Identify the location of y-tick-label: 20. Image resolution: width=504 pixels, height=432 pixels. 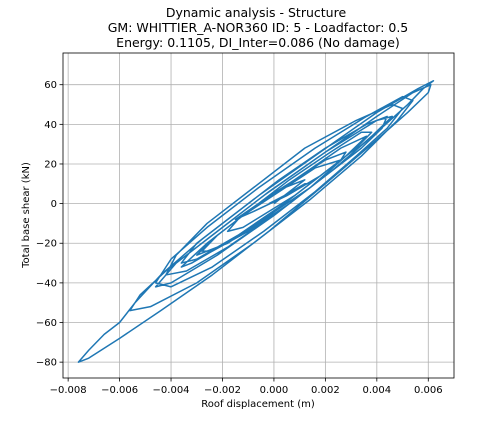
(50, 164).